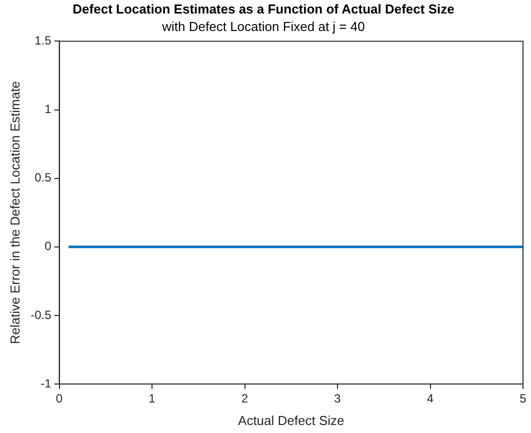  I want to click on y-tick-label: 0, so click(48, 246).